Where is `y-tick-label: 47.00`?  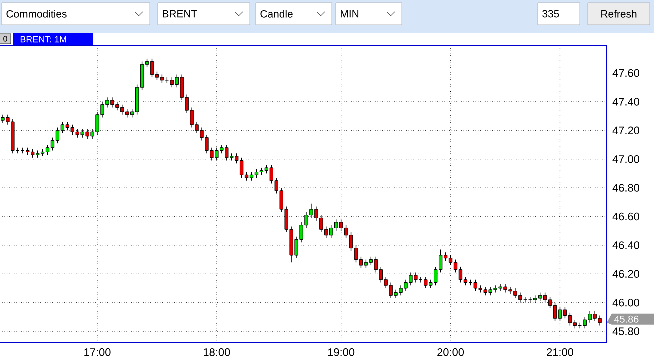
y-tick-label: 47.00 is located at coordinates (626, 159).